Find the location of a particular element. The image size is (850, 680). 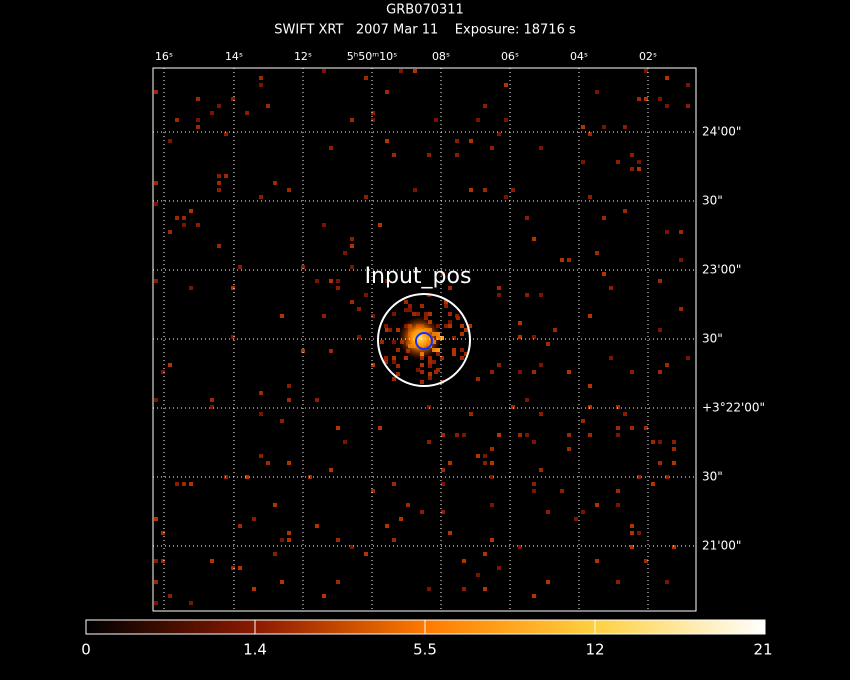

colorbar-label: 5.5 is located at coordinates (425, 650).